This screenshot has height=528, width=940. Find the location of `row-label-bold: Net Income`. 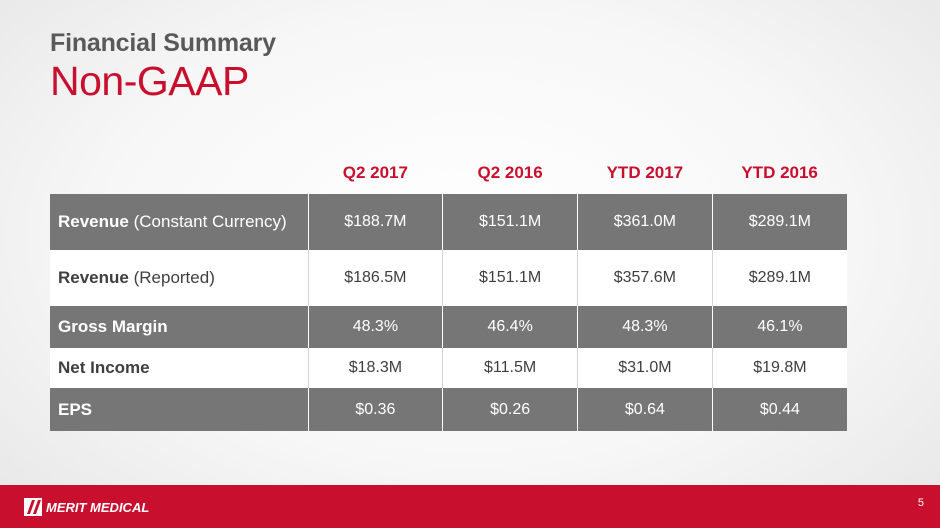

row-label-bold: Net Income is located at coordinates (104, 367).